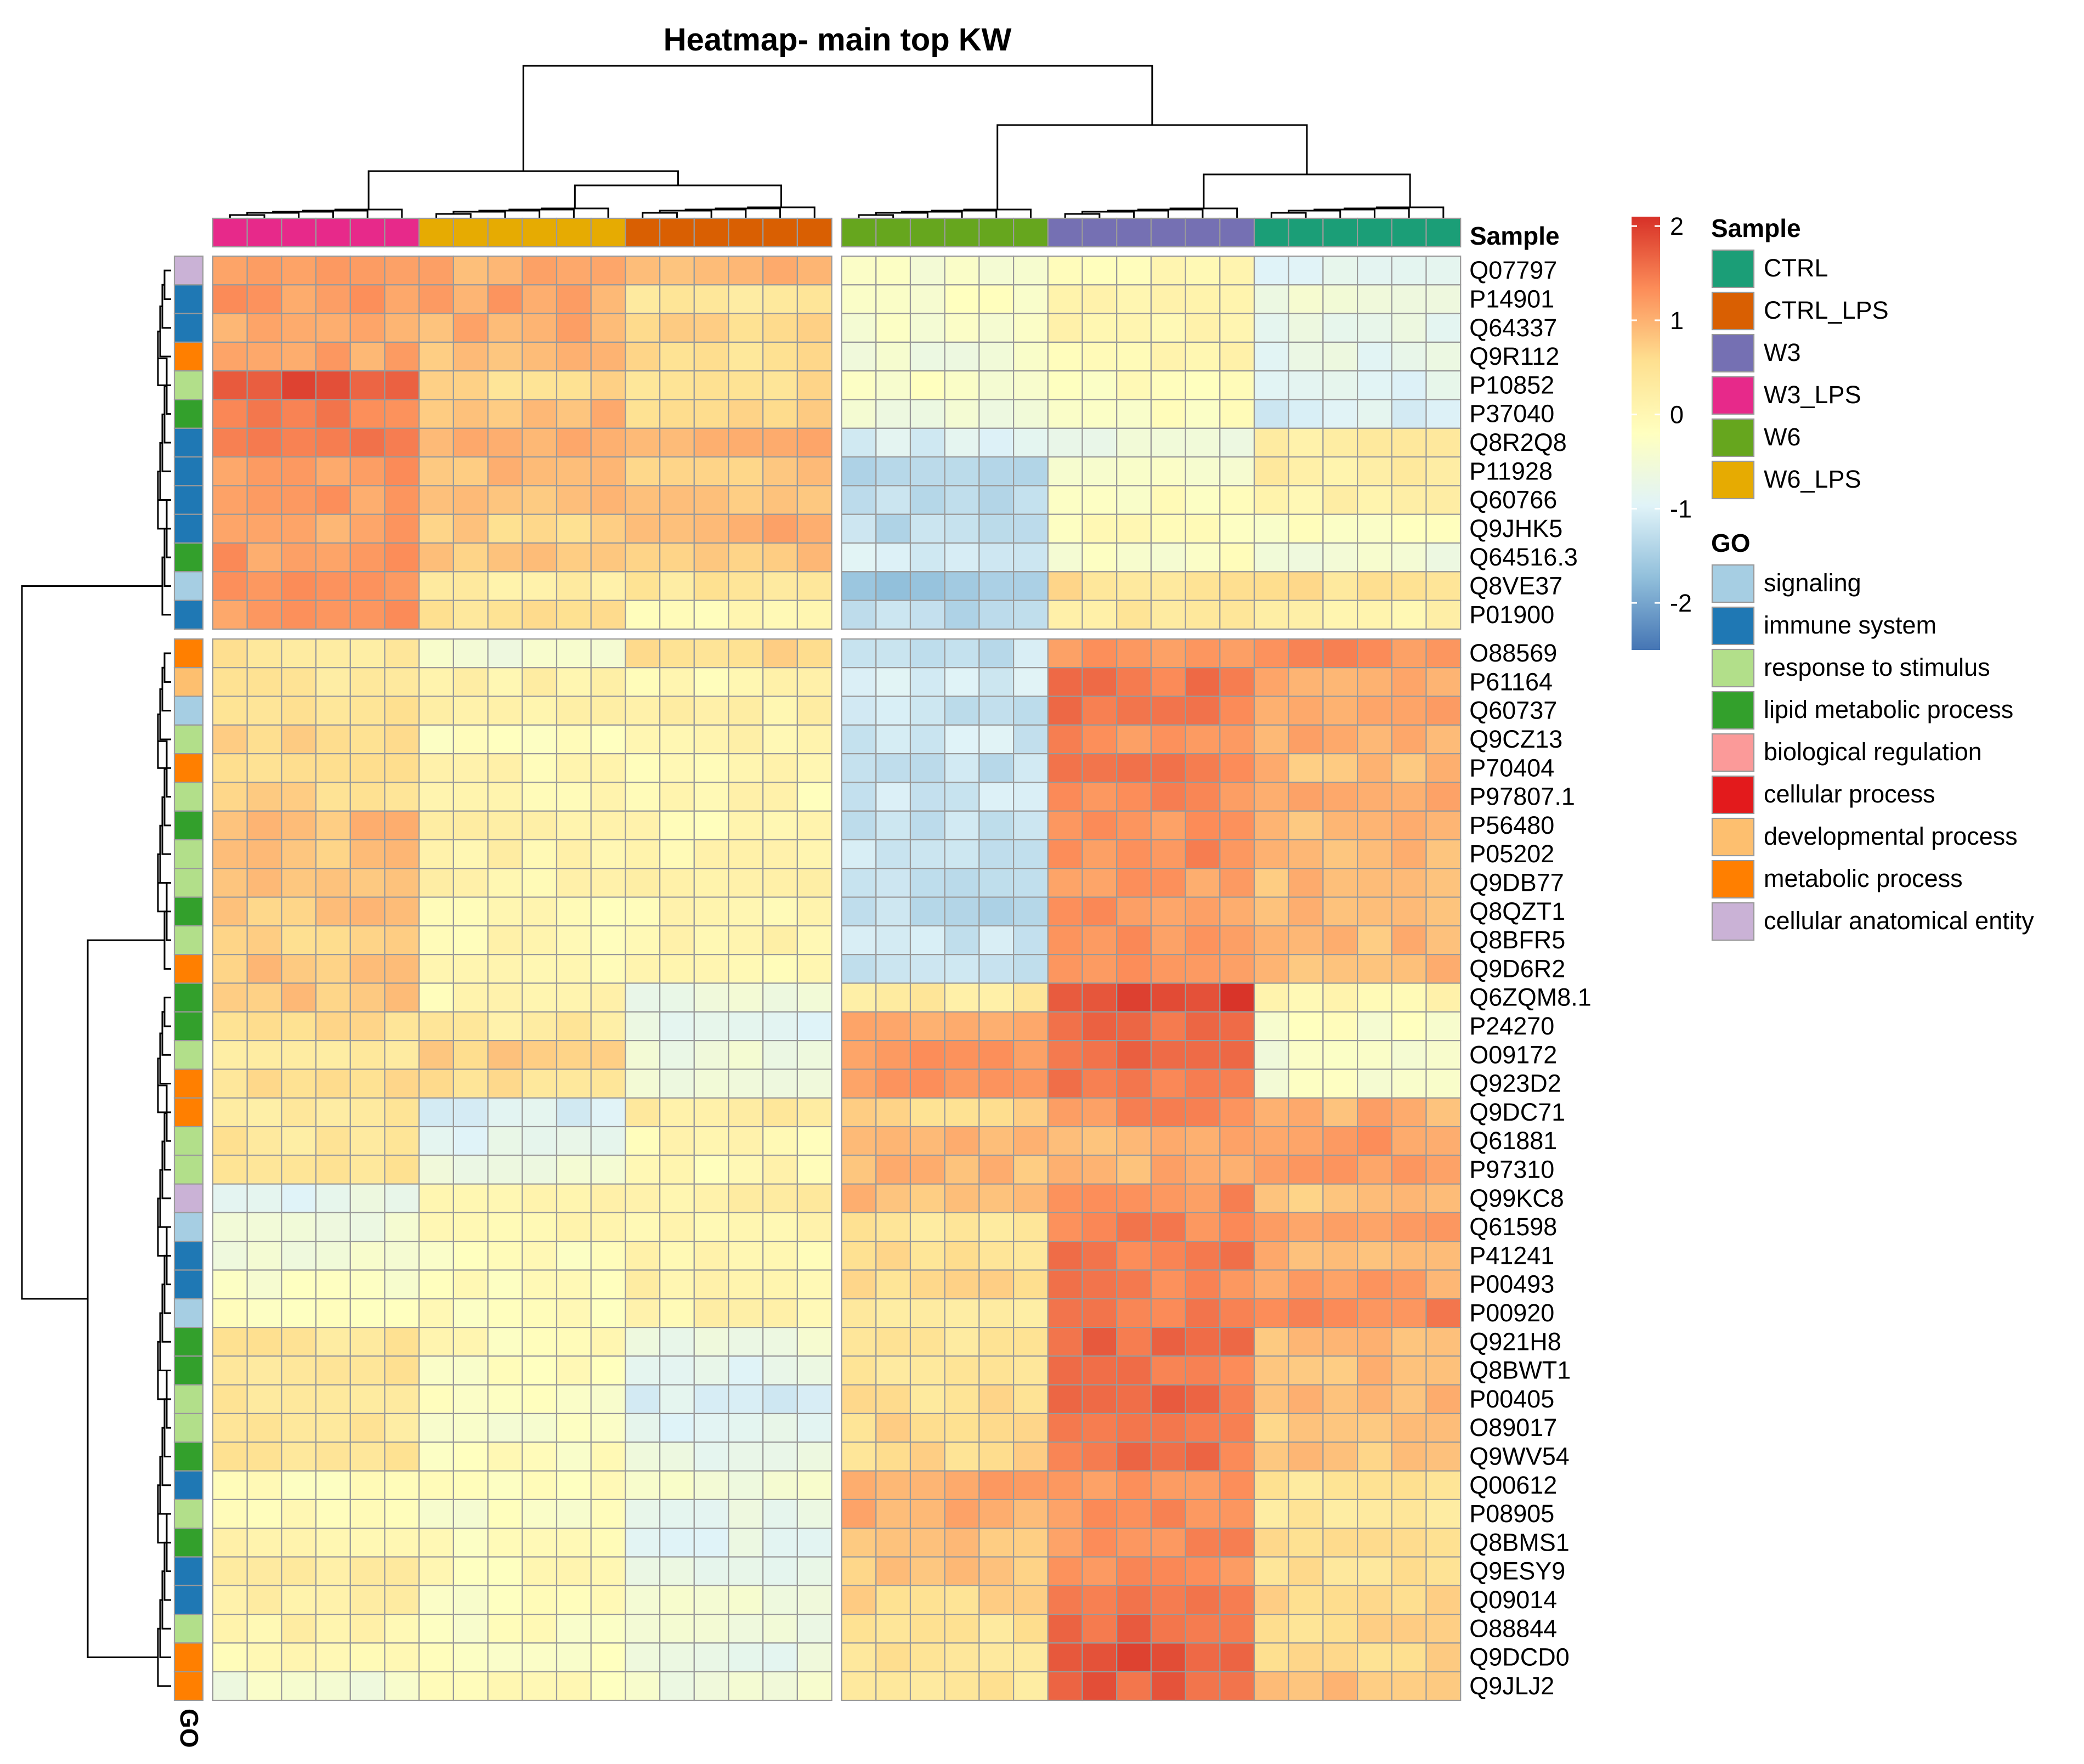  What do you see at coordinates (1646, 433) in the screenshot?
I see `color-scale-bar` at bounding box center [1646, 433].